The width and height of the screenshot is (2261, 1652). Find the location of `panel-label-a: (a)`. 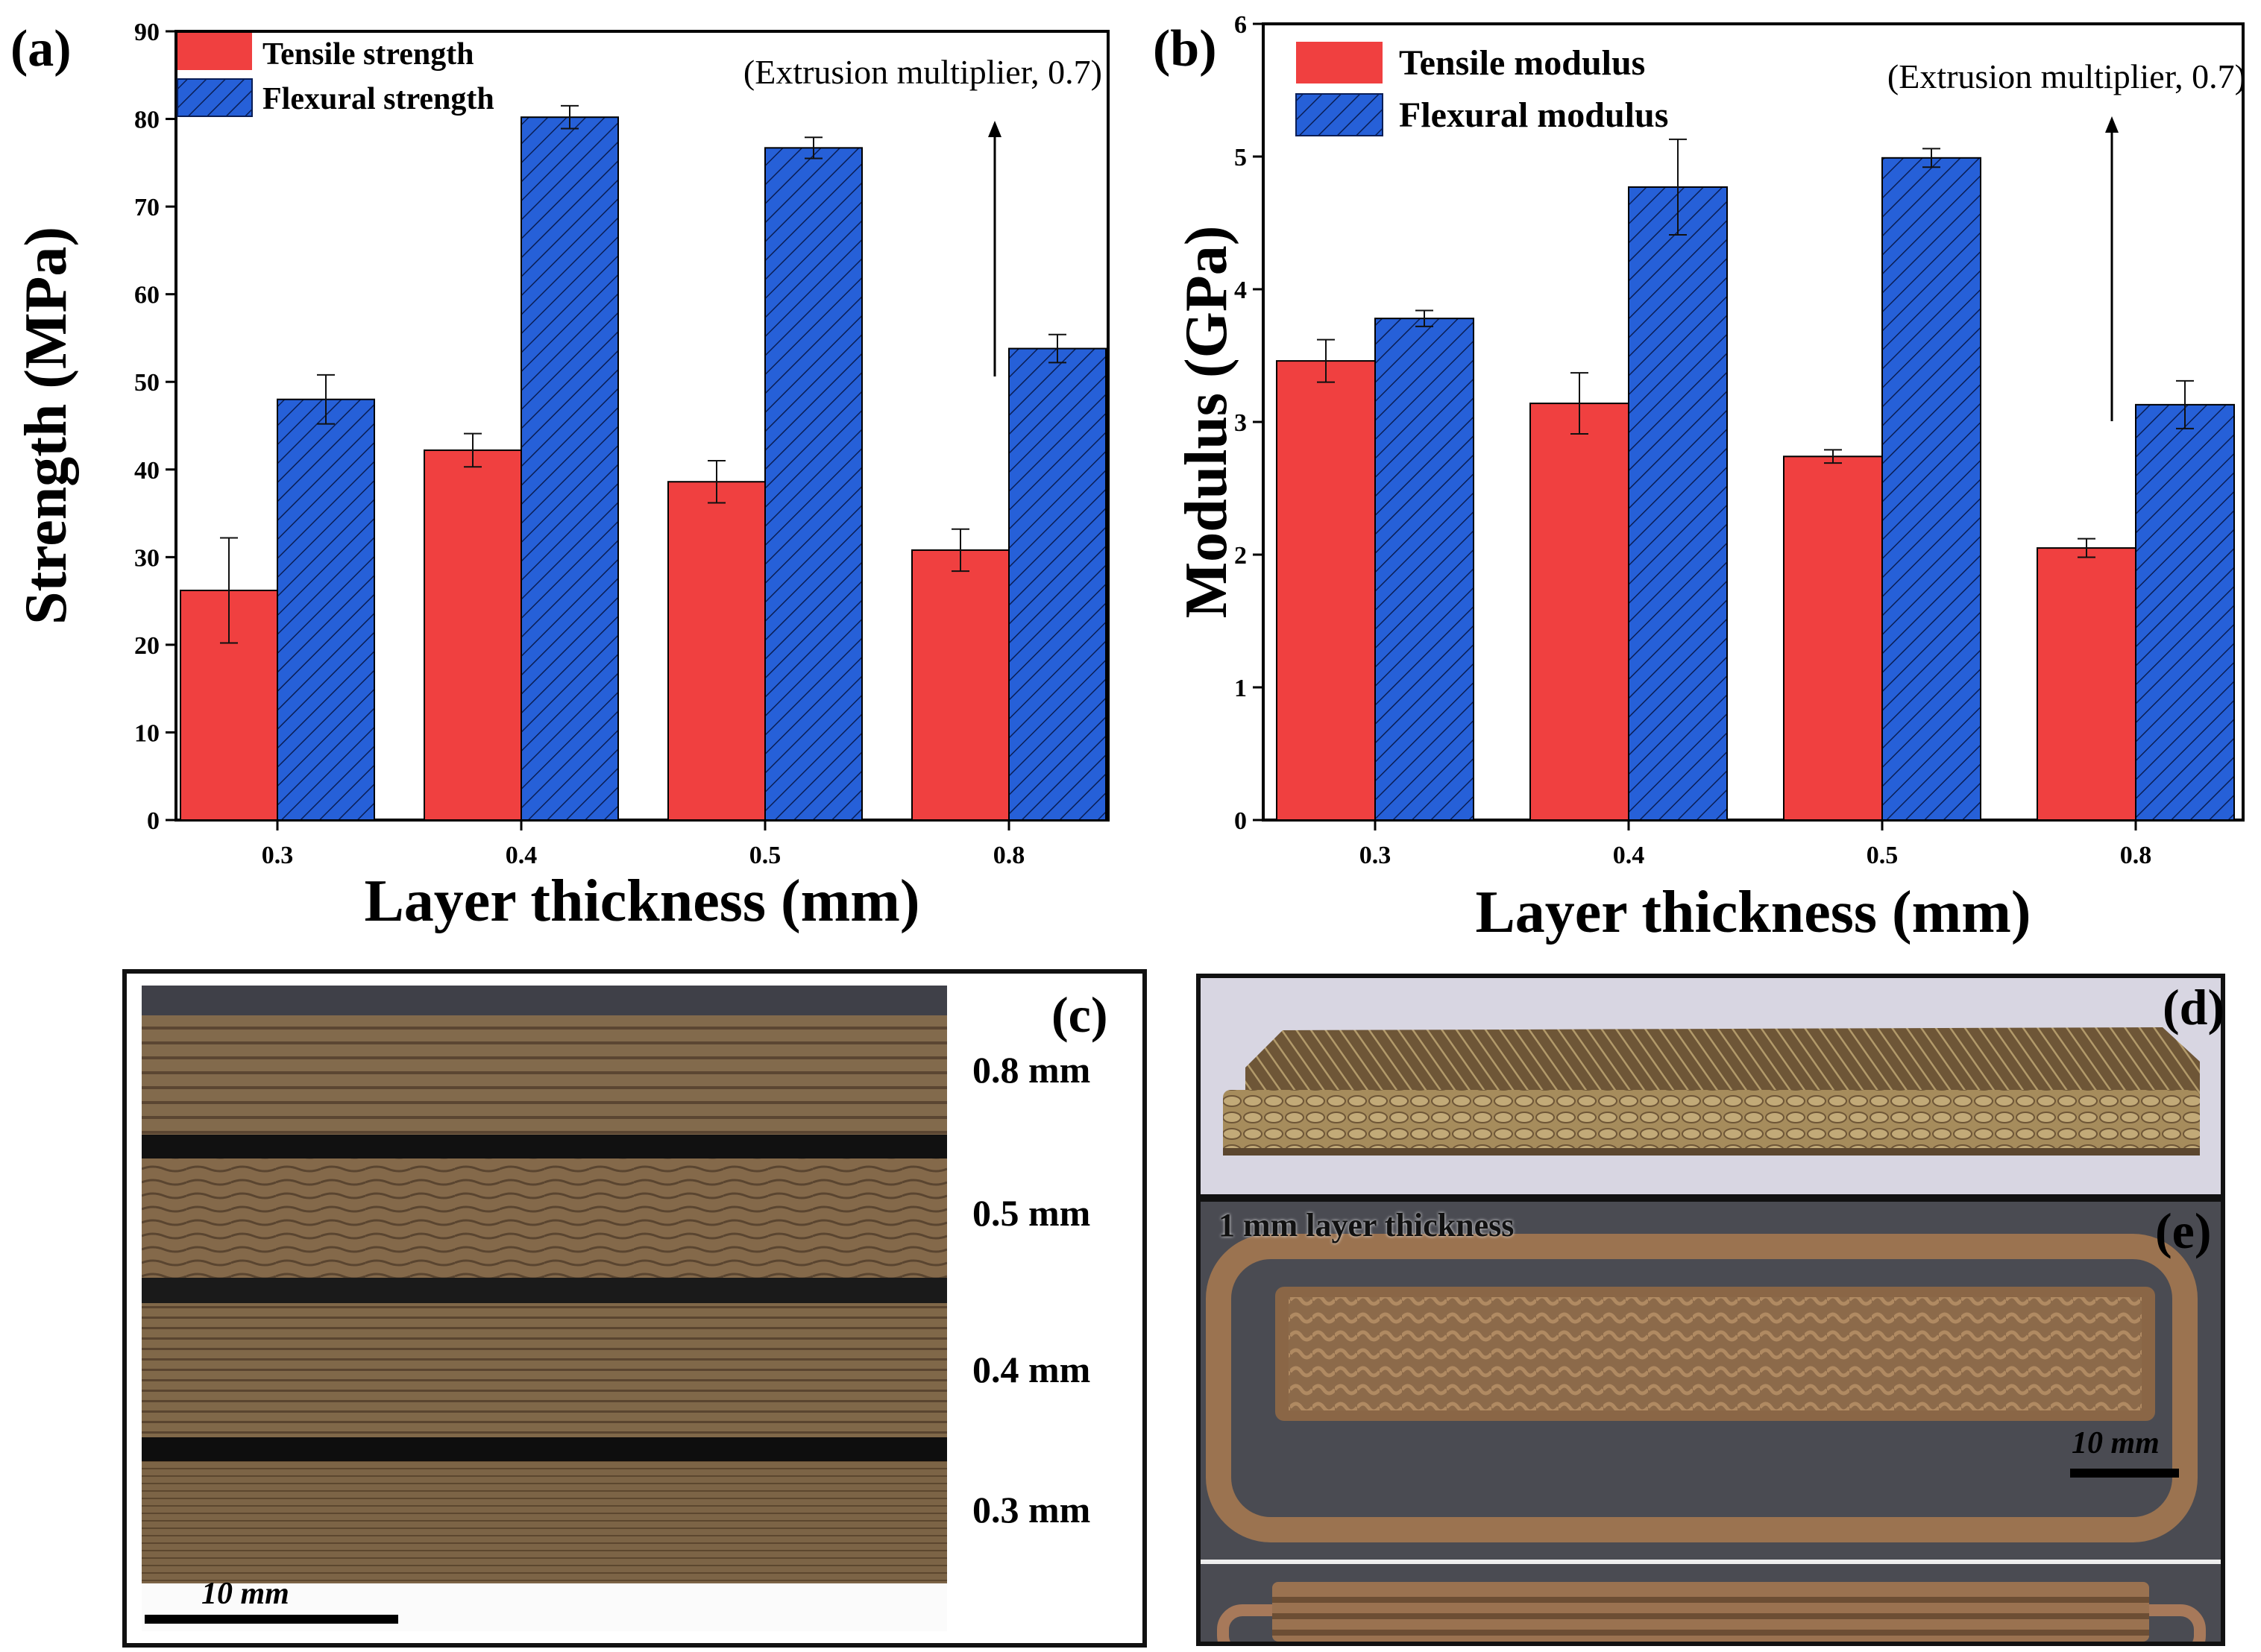

panel-label-a: (a) is located at coordinates (41, 49).